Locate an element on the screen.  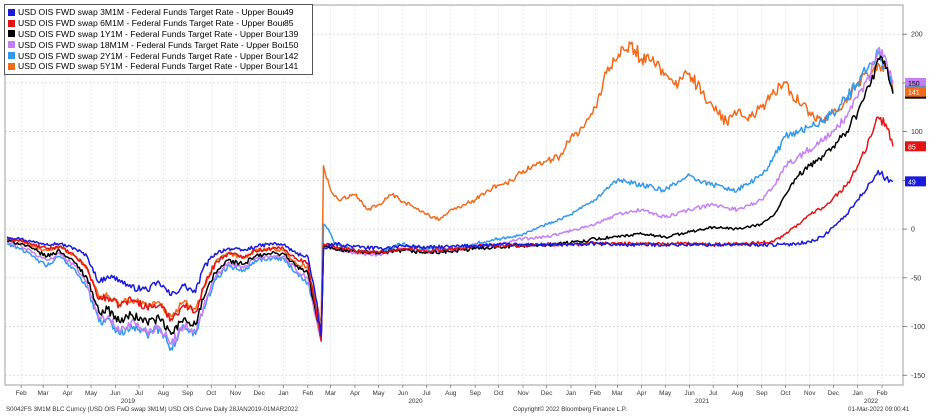
x-year-label: 2021 is located at coordinates (702, 401).